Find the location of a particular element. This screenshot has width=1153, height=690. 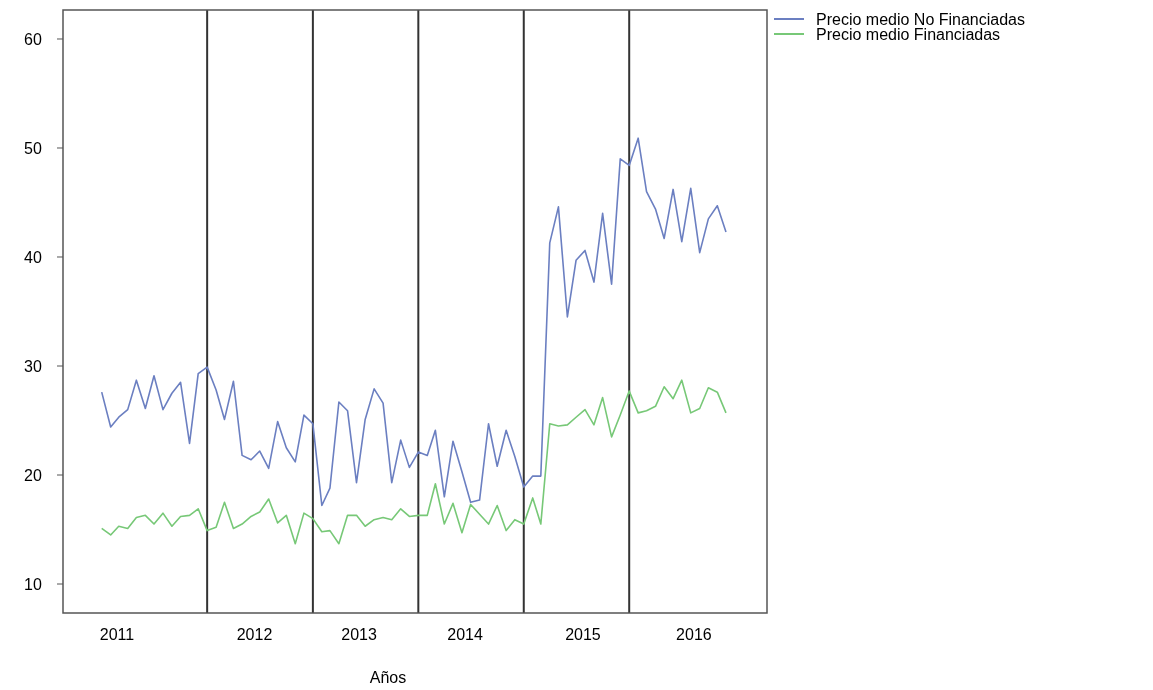

x-tick-label: 2013 is located at coordinates (359, 634).